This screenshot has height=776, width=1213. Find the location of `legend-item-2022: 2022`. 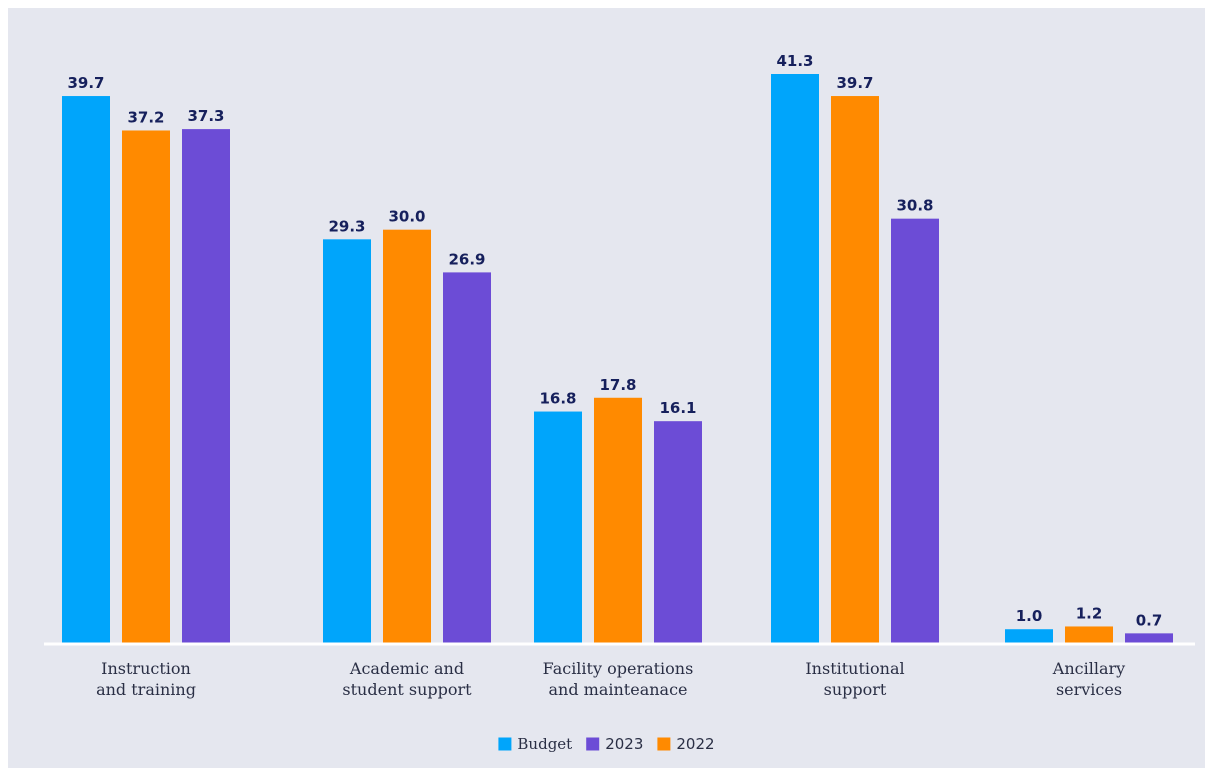

legend-item-2022: 2022 is located at coordinates (686, 744).